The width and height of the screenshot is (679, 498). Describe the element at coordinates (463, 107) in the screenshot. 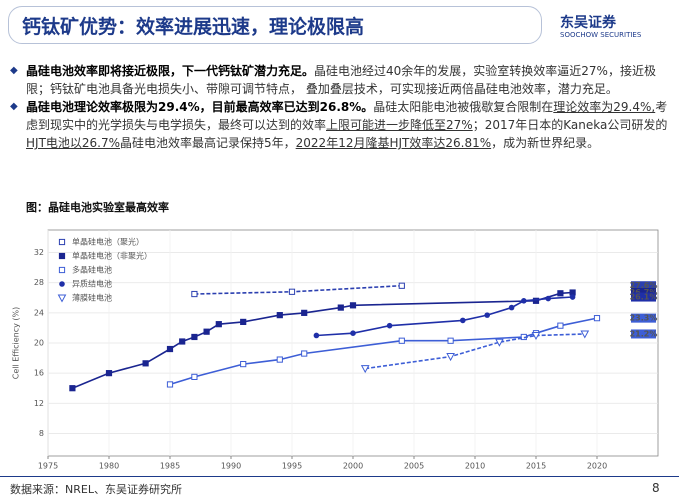

I see `text: 晶硅太阳能电池被俄歇复合限制在` at that location.